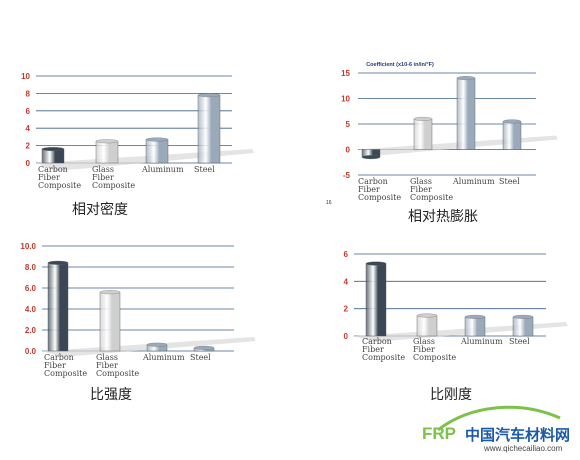 The height and width of the screenshot is (460, 580). What do you see at coordinates (345, 73) in the screenshot?
I see `y-tick-label: 15` at bounding box center [345, 73].